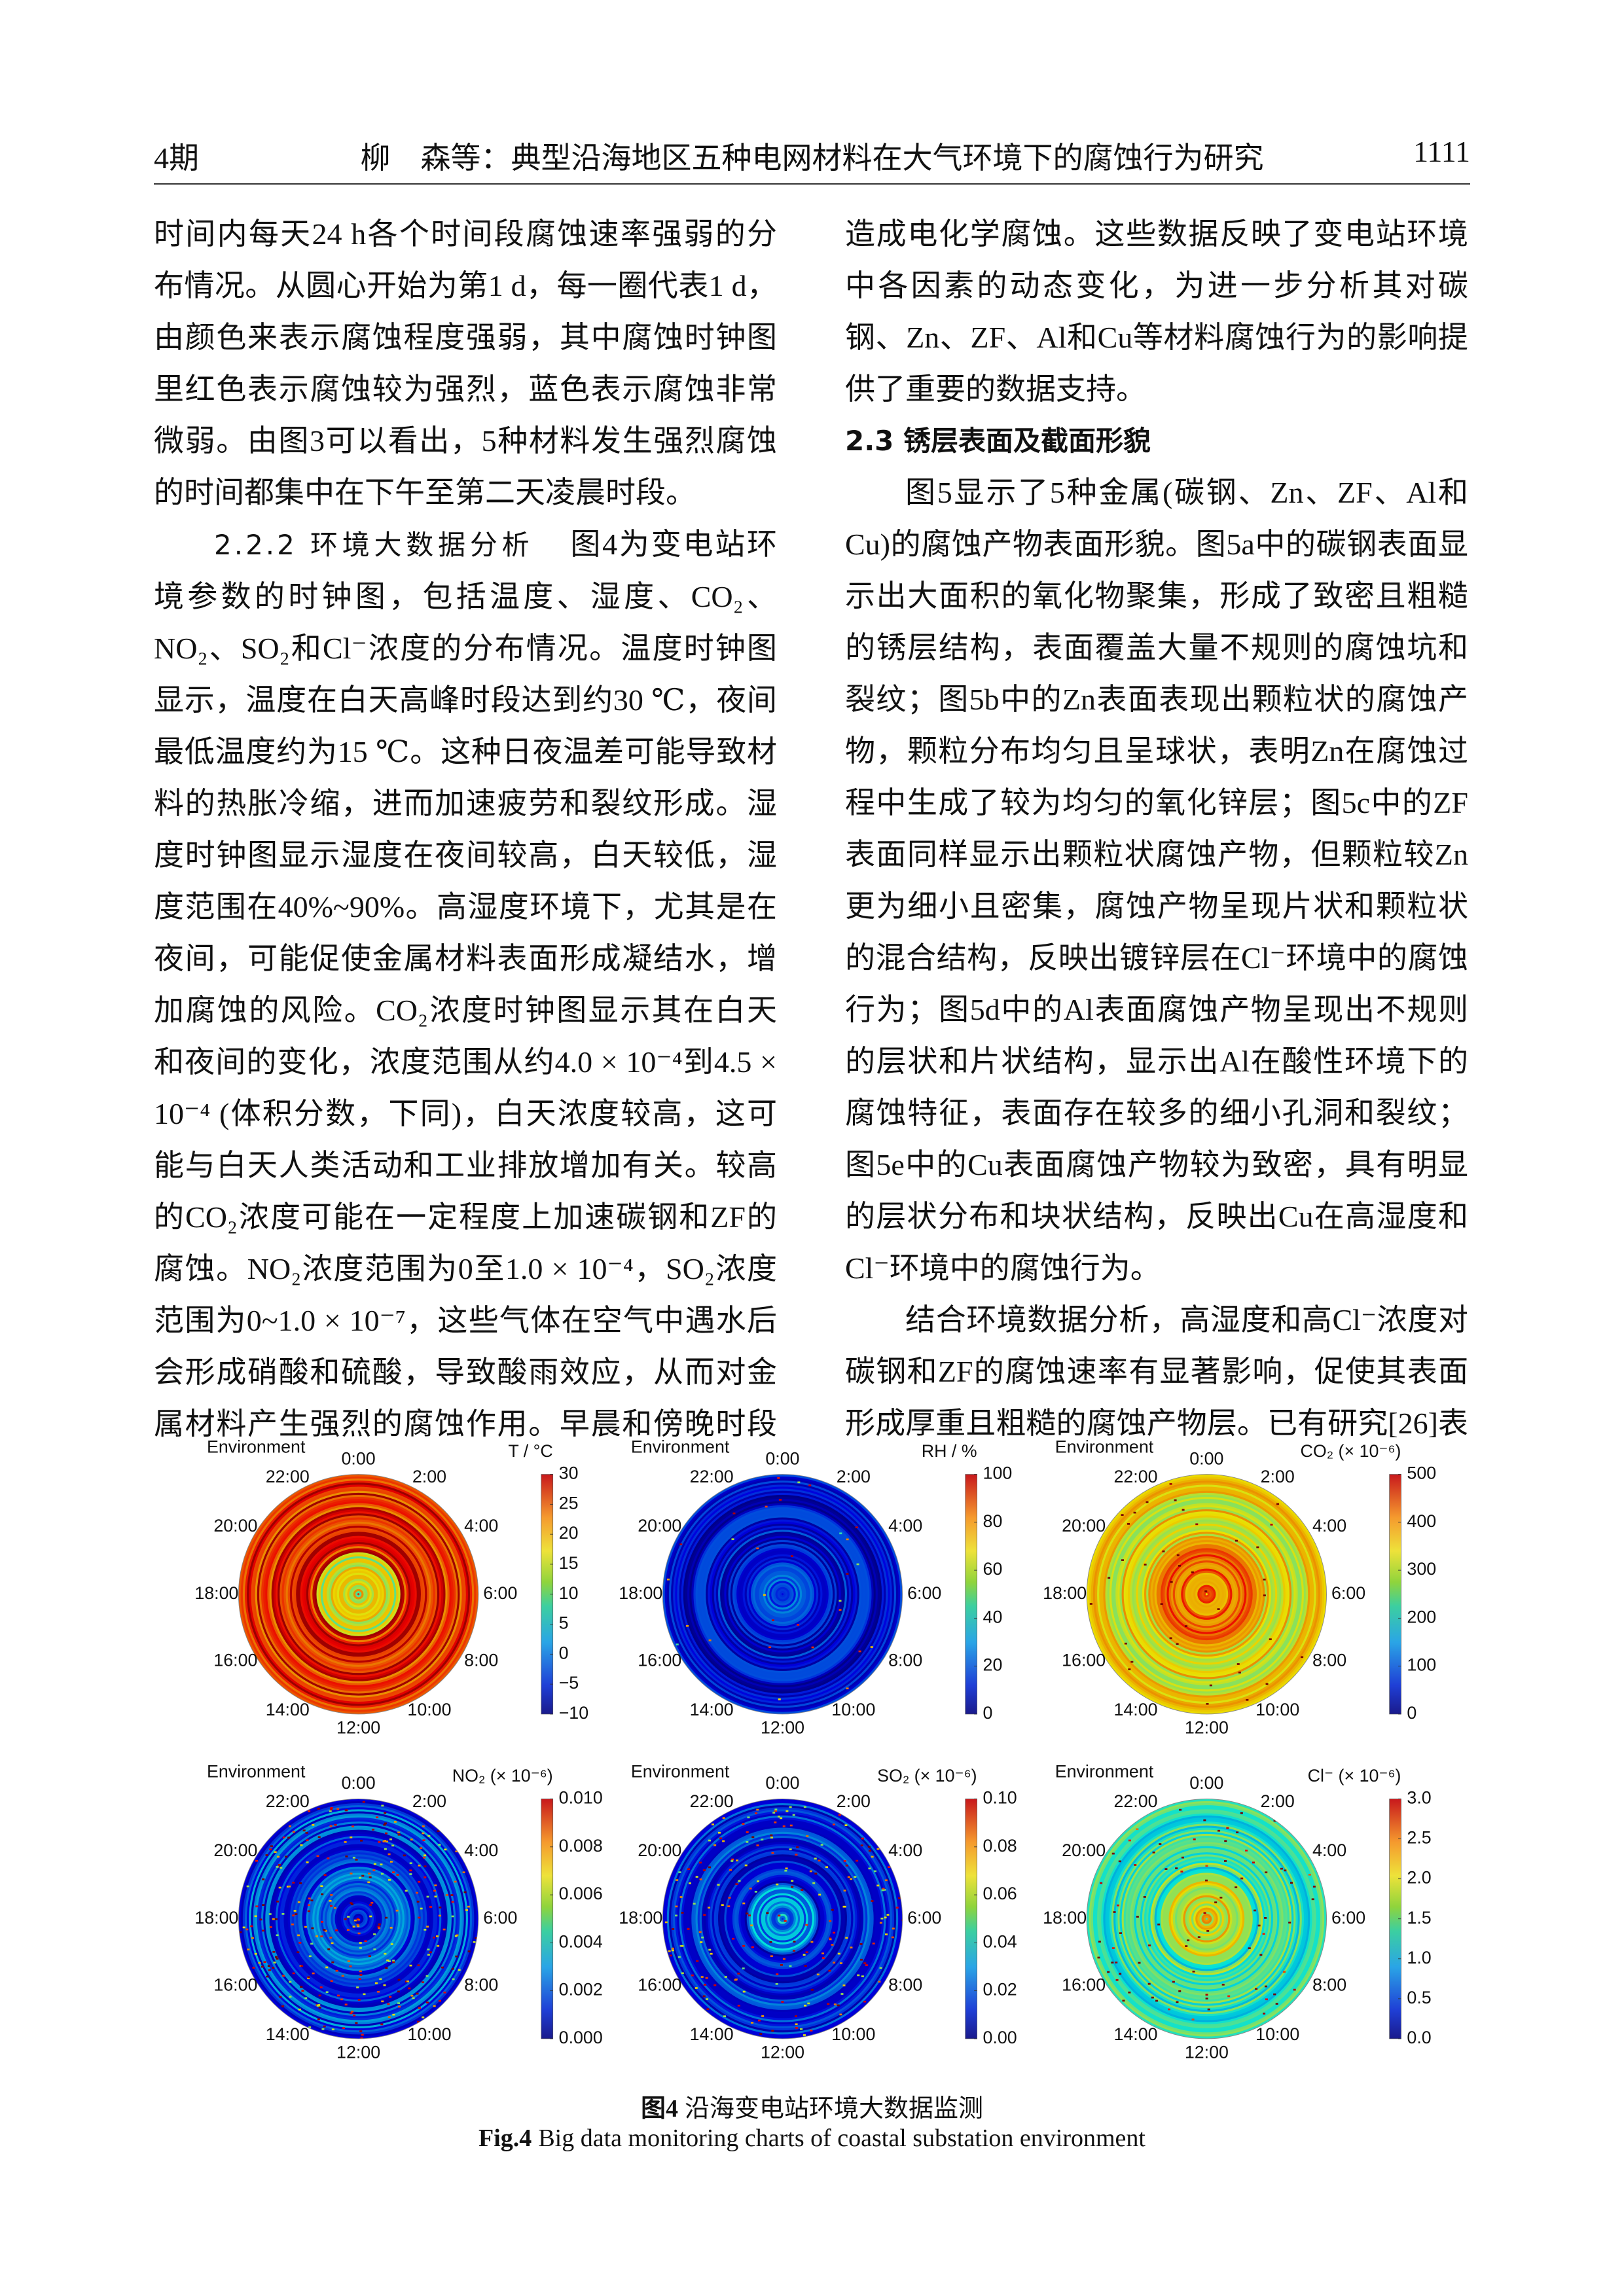 This screenshot has width=1624, height=2296. What do you see at coordinates (1421, 1569) in the screenshot?
I see `colorbar-tick-label: 300` at bounding box center [1421, 1569].